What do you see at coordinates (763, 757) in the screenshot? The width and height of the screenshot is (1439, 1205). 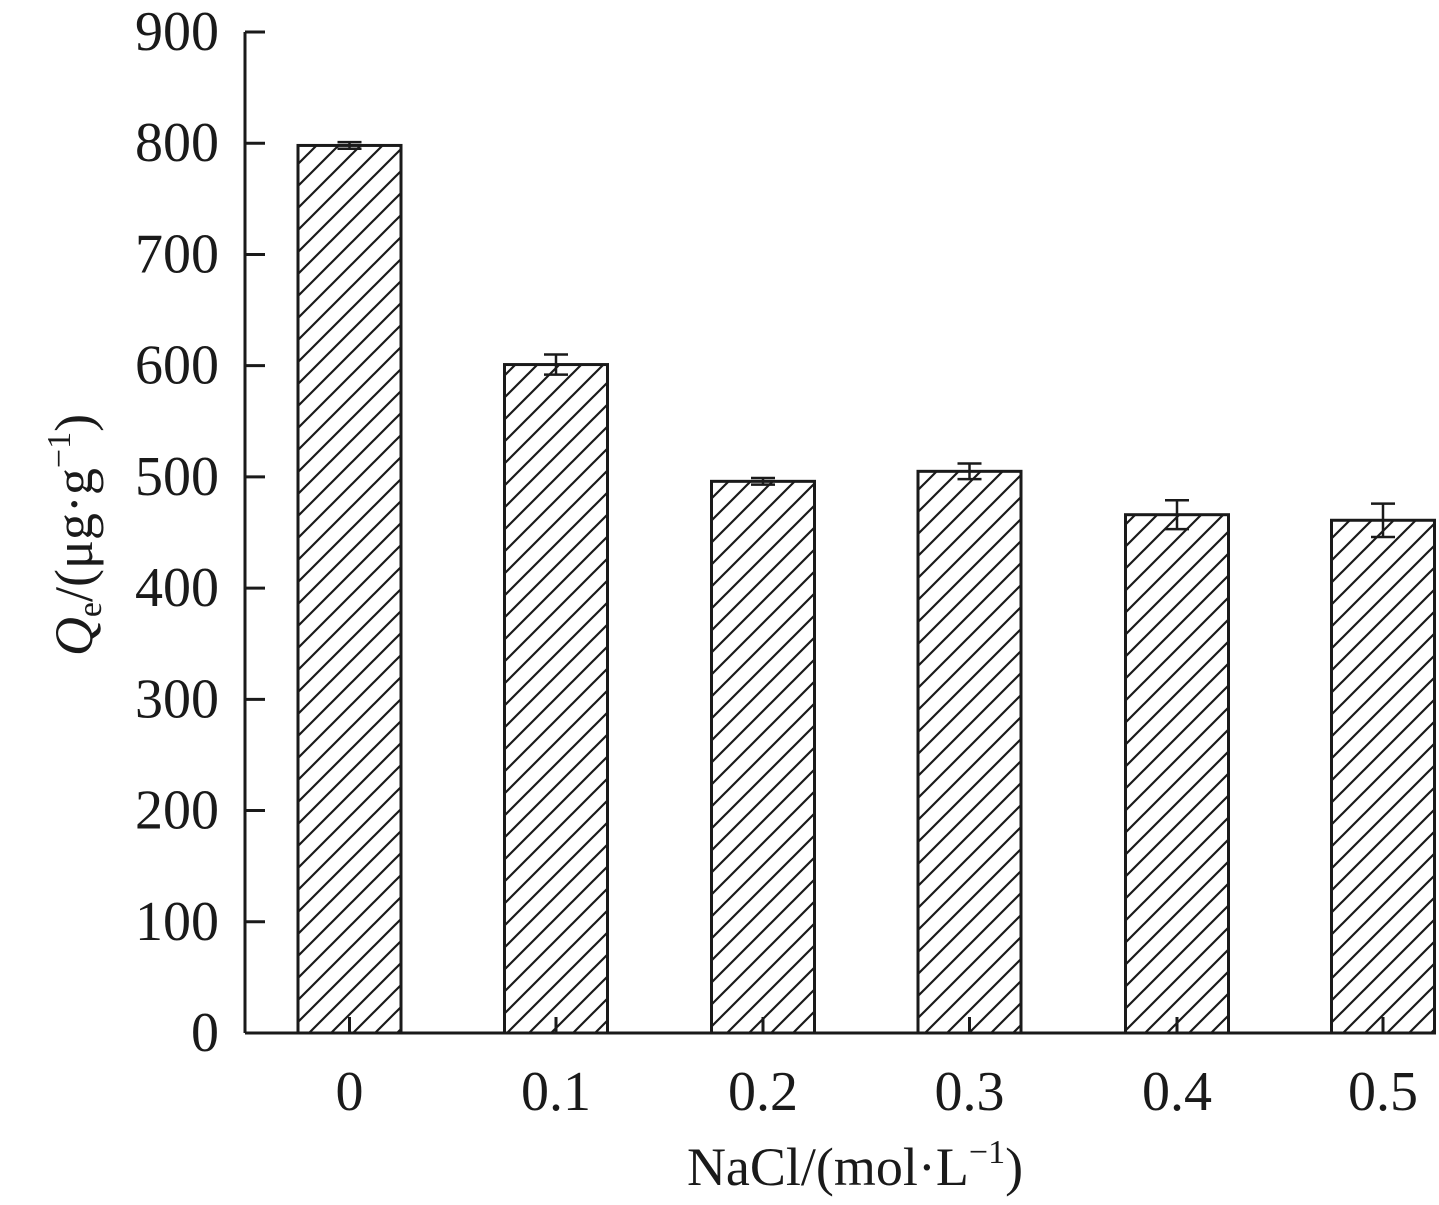 I see `bar-0.2` at bounding box center [763, 757].